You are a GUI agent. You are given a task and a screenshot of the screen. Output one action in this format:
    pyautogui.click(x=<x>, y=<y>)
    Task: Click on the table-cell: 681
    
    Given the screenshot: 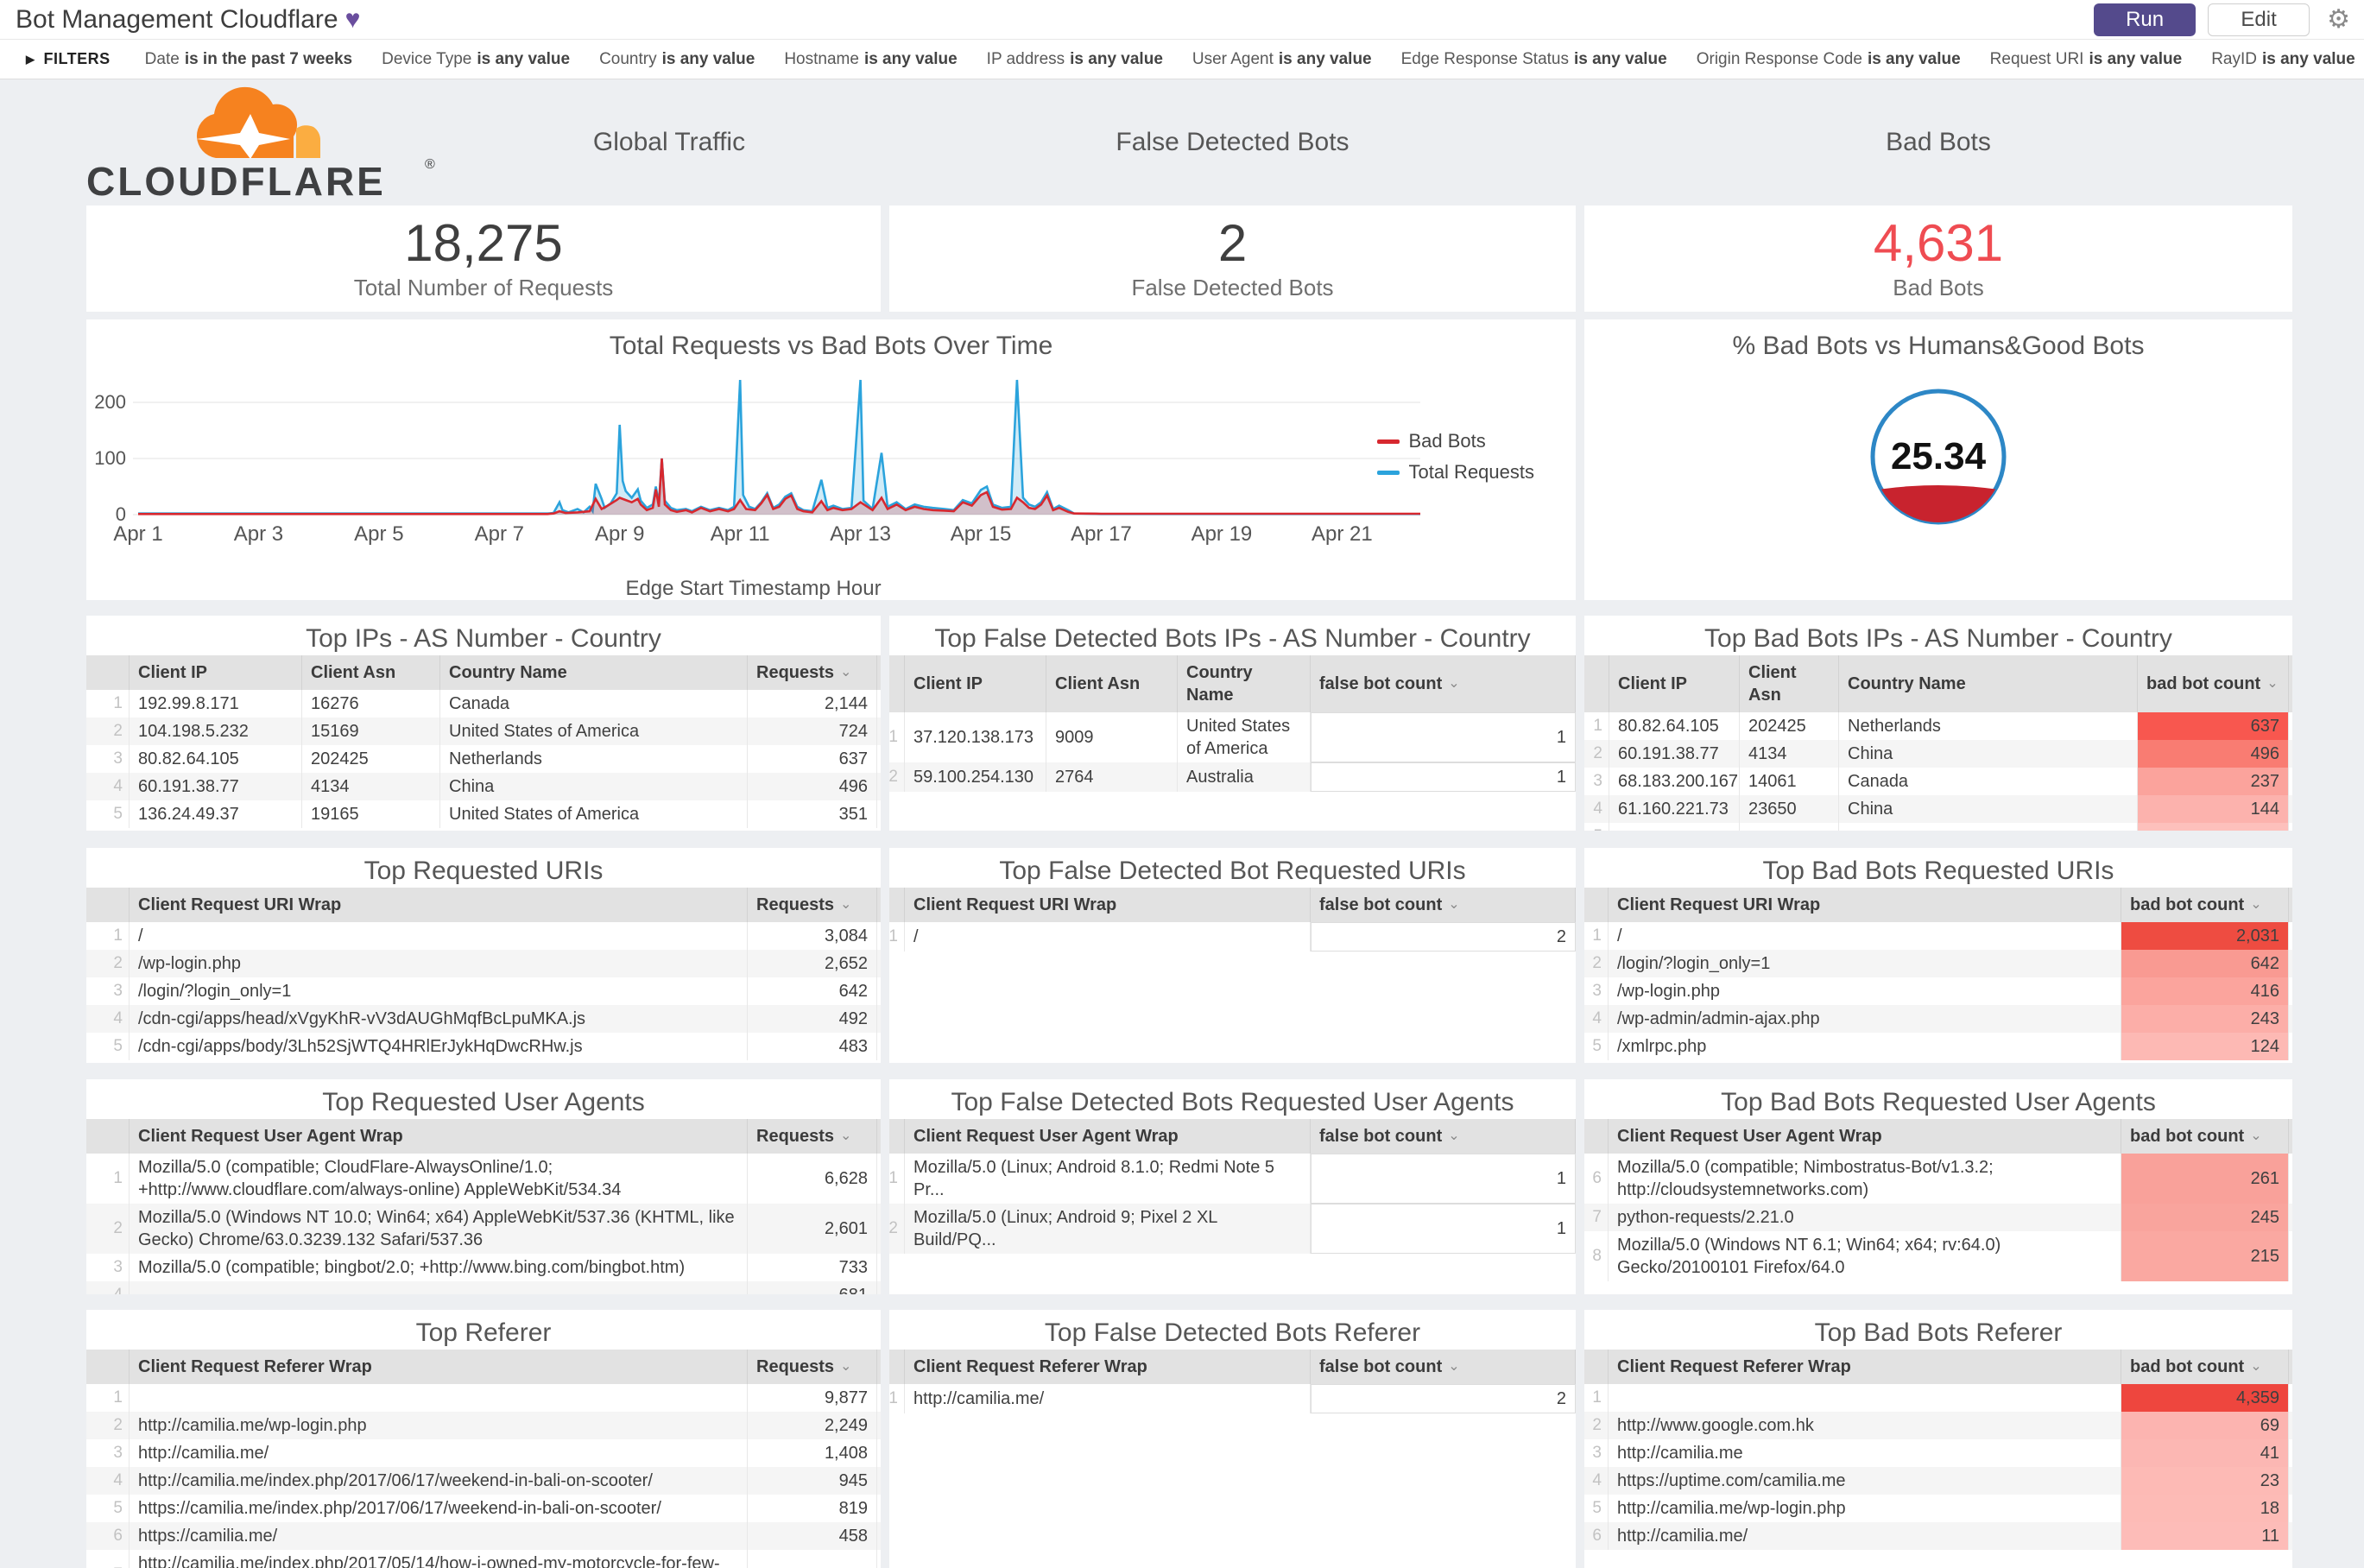 What is the action you would take?
    pyautogui.click(x=812, y=1288)
    